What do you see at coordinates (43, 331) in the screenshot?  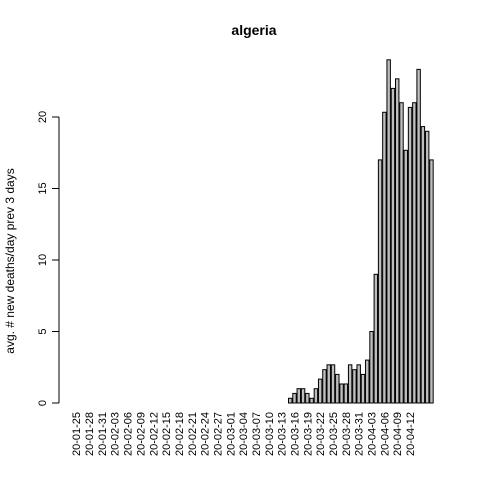 I see `y-tick-label-5: 5` at bounding box center [43, 331].